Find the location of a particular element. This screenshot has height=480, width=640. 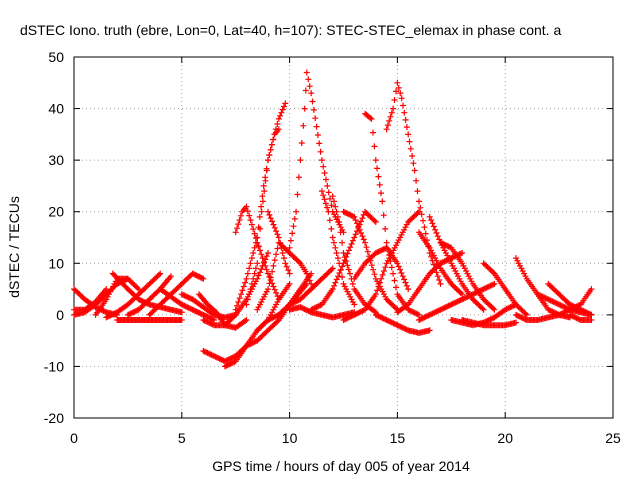

x-tick-label: 15 is located at coordinates (398, 438).